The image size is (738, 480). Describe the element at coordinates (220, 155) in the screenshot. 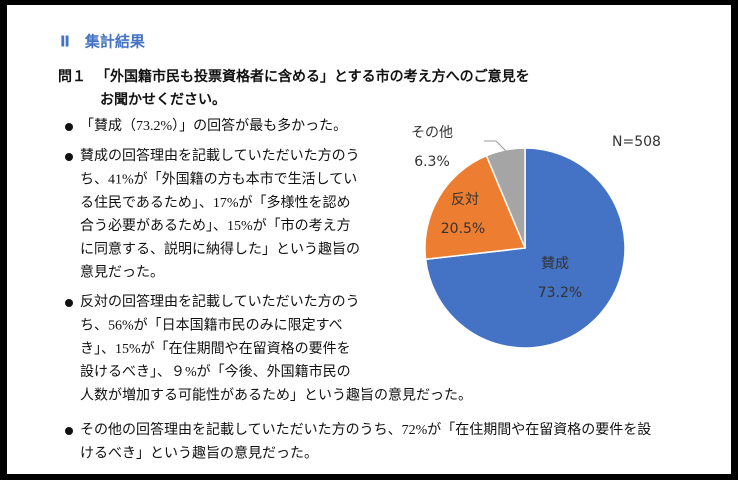

I see `bullet-text: 賛成の回答理由を記載していただいた方のう` at that location.